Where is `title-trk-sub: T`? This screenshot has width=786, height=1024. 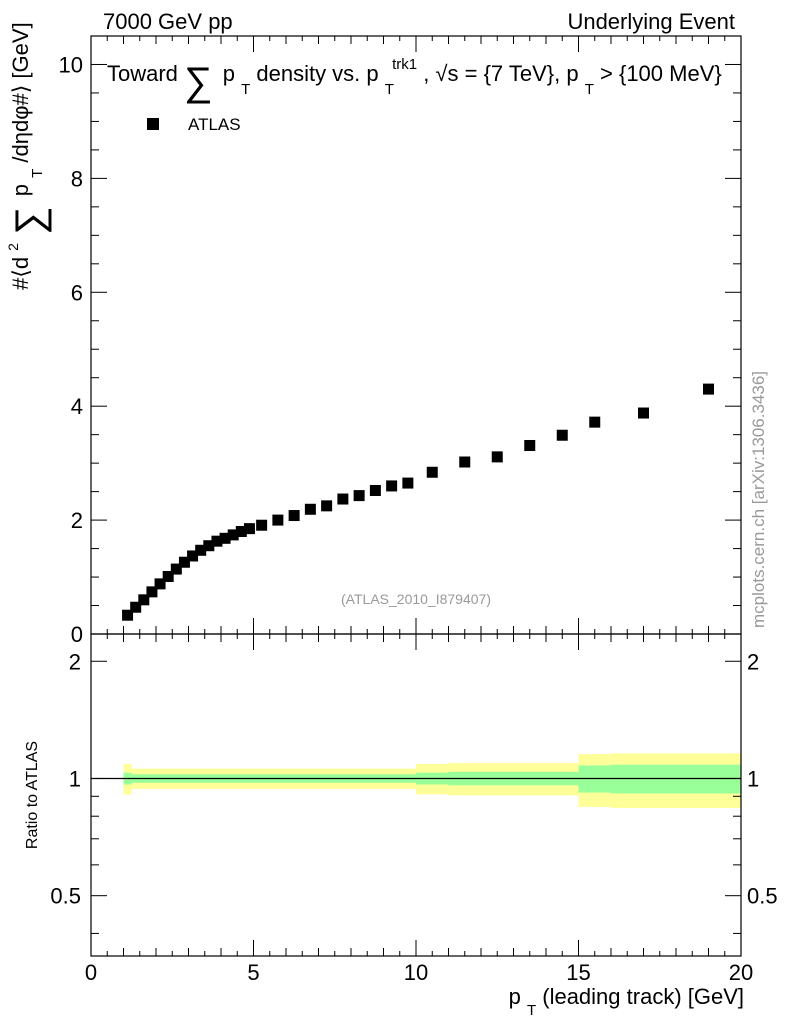
title-trk-sub: T is located at coordinates (389, 89).